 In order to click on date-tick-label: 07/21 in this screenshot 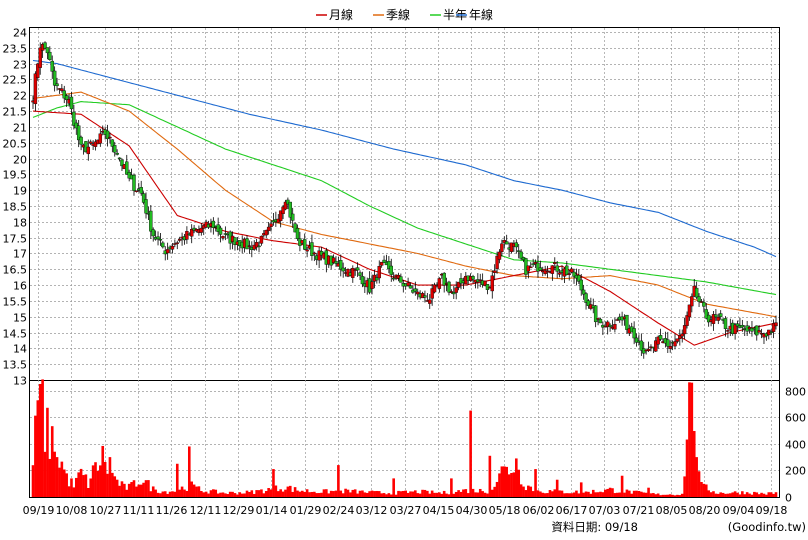, I will do `click(639, 510)`.